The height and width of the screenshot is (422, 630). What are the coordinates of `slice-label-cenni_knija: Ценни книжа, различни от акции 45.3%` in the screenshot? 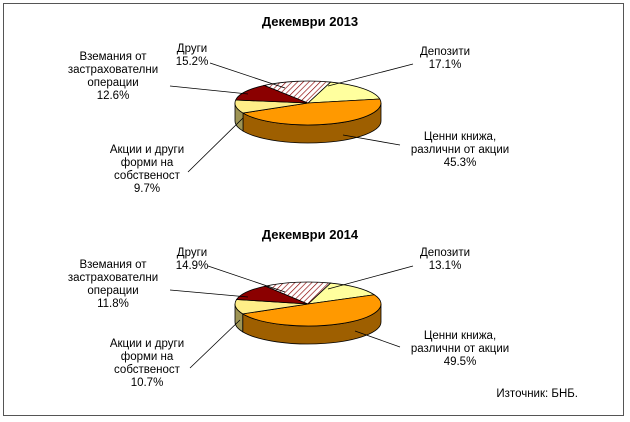 It's located at (460, 150).